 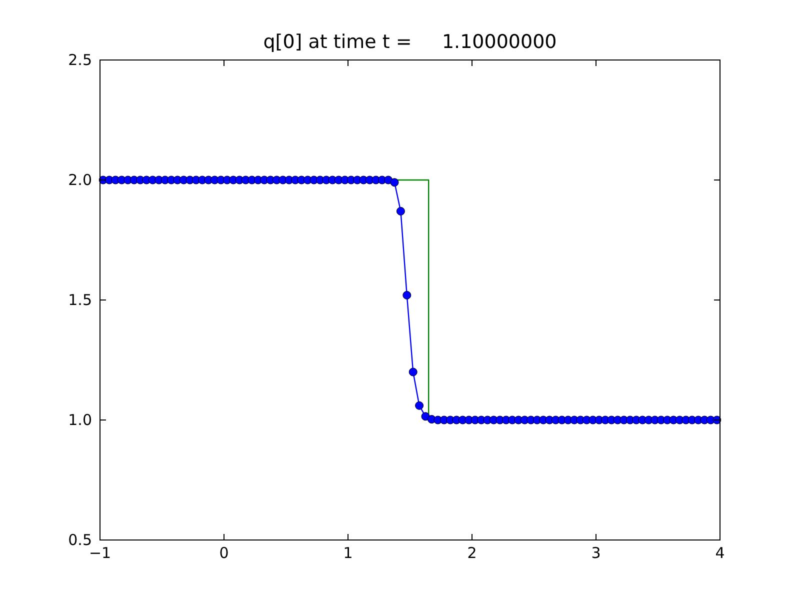 What do you see at coordinates (348, 553) in the screenshot?
I see `x-tick-label: 1` at bounding box center [348, 553].